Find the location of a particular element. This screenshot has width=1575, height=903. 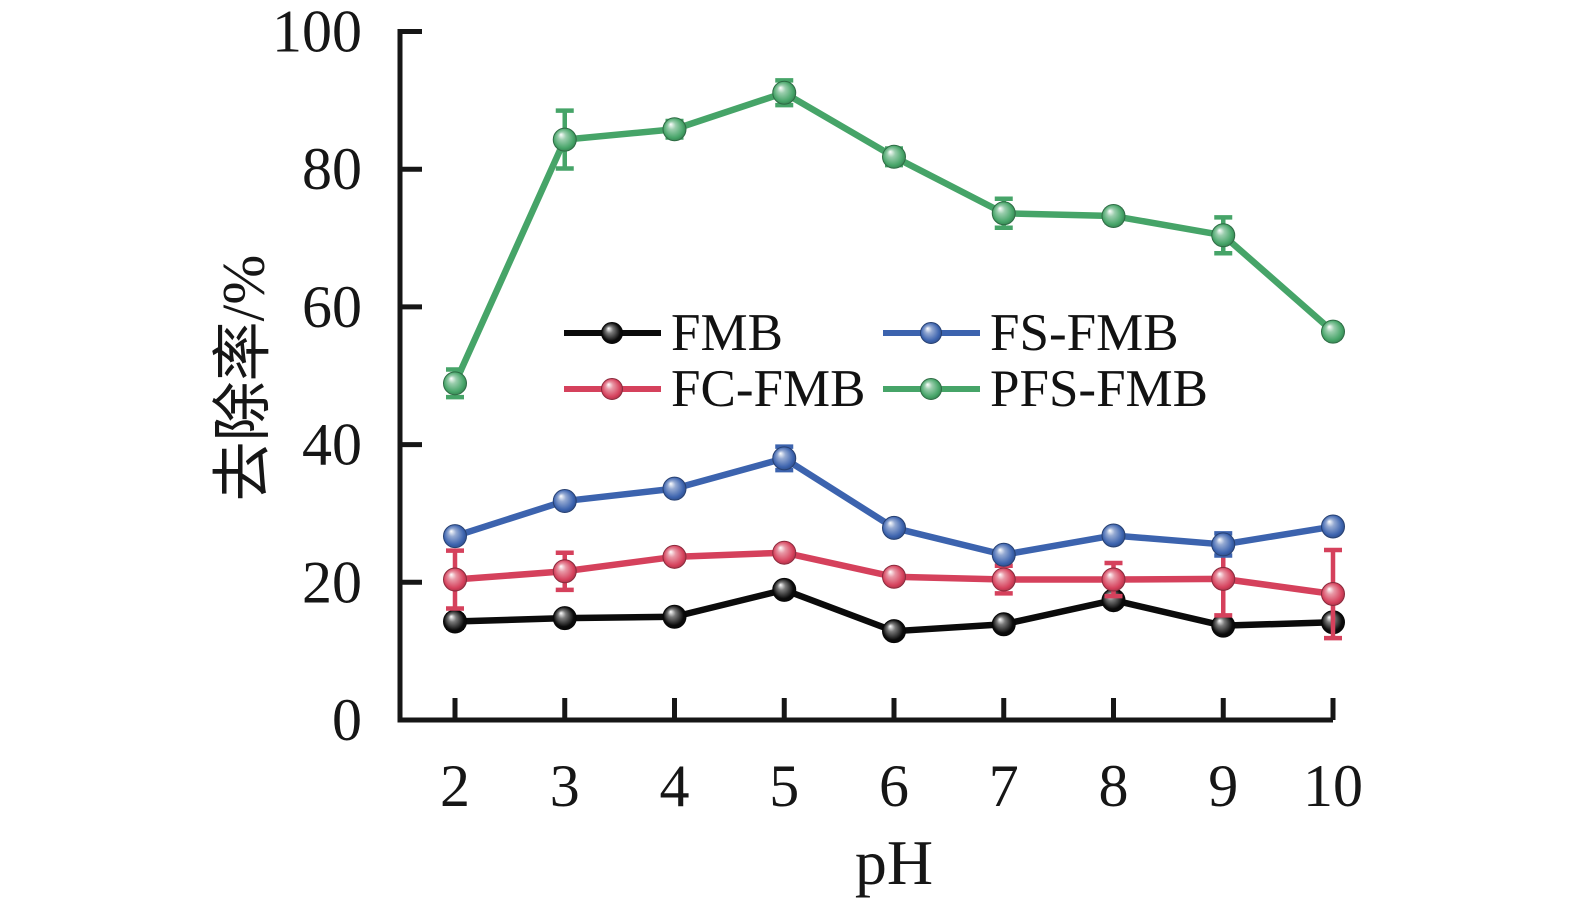

data-point-FC-FMB-pH8 is located at coordinates (1113, 579).